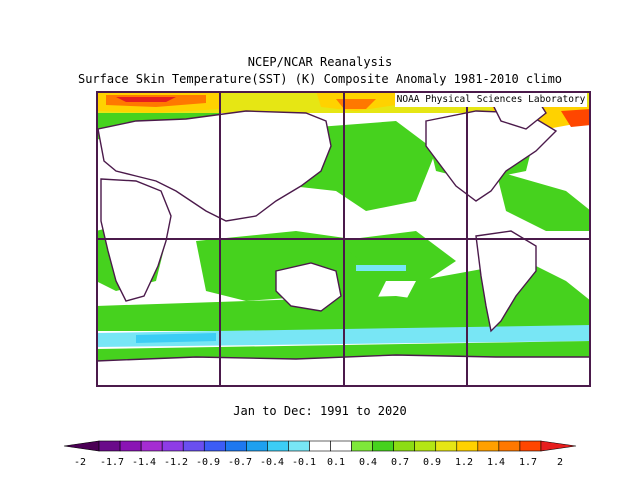 This screenshot has height=496, width=640. What do you see at coordinates (400, 462) in the screenshot?
I see `colorbar-tick-label: 0.7` at bounding box center [400, 462].